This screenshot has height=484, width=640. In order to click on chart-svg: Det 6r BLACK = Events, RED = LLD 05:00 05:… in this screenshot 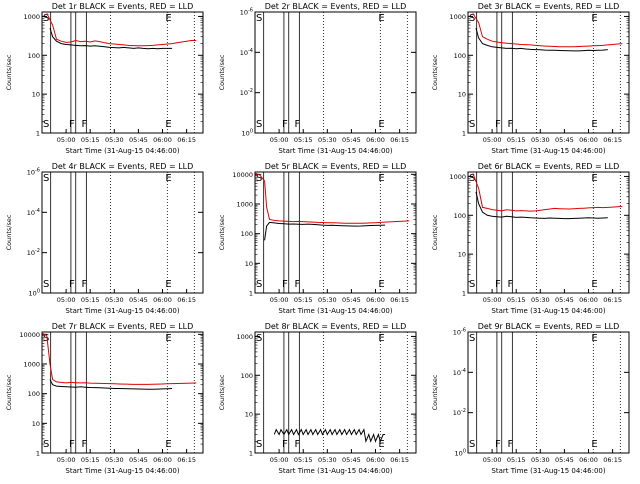, I will do `click(530, 238)`.